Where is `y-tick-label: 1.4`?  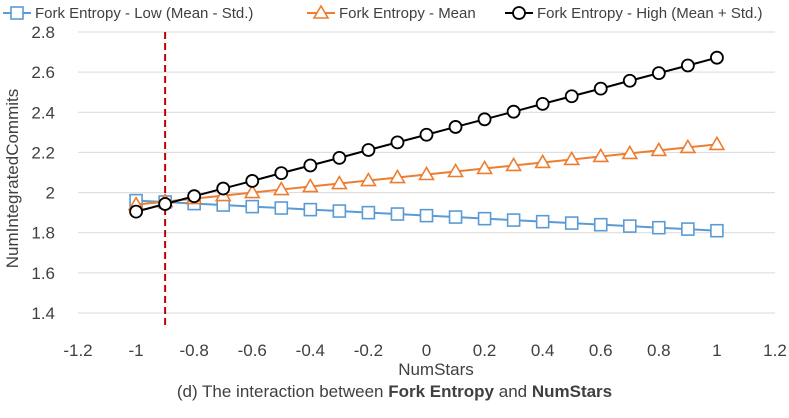
y-tick-label: 1.4 is located at coordinates (43, 313).